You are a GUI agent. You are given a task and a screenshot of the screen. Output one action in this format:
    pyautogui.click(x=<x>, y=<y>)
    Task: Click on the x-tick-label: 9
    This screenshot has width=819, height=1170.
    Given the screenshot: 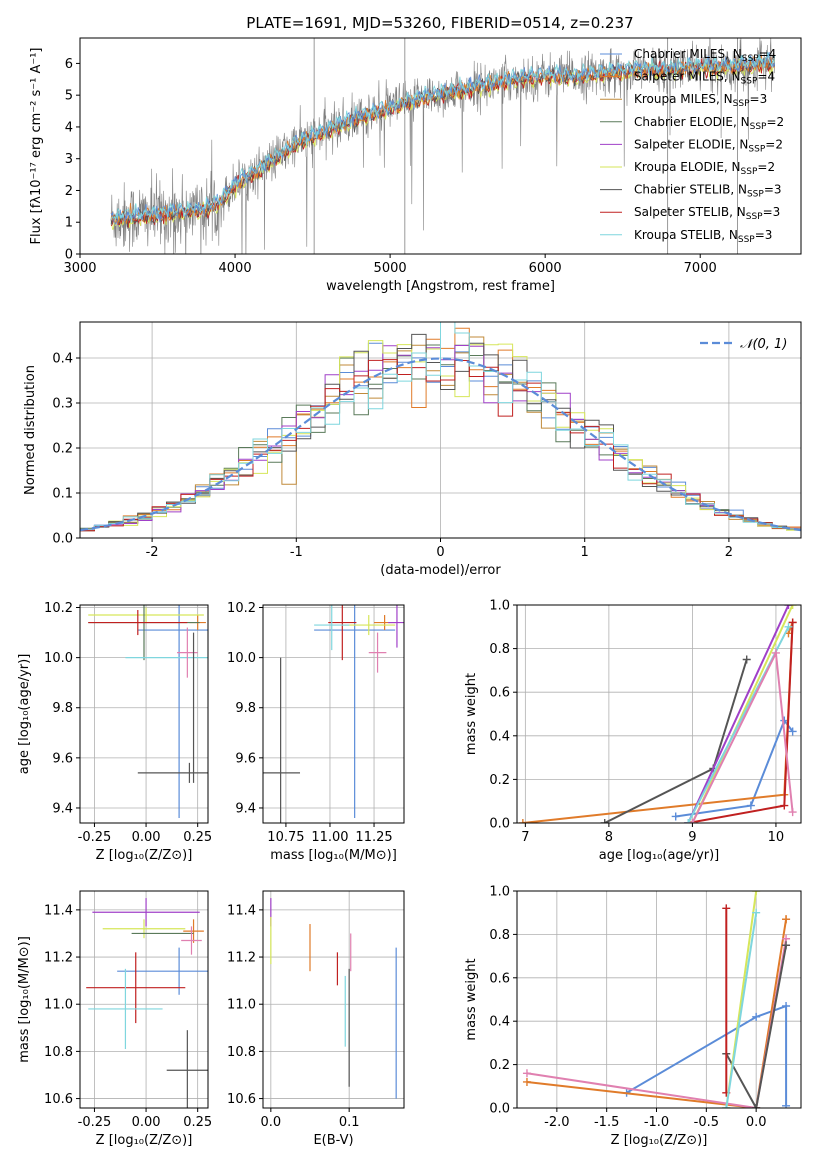 What is the action you would take?
    pyautogui.click(x=692, y=837)
    